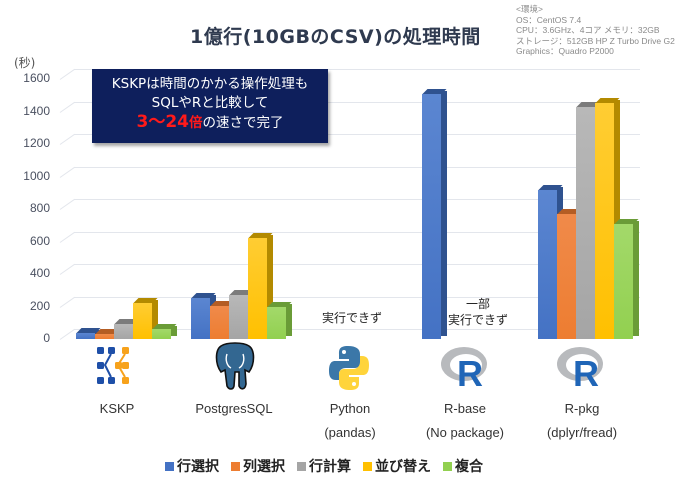 The image size is (700, 481). Describe the element at coordinates (469, 467) in the screenshot. I see `legend-label: 複合` at that location.